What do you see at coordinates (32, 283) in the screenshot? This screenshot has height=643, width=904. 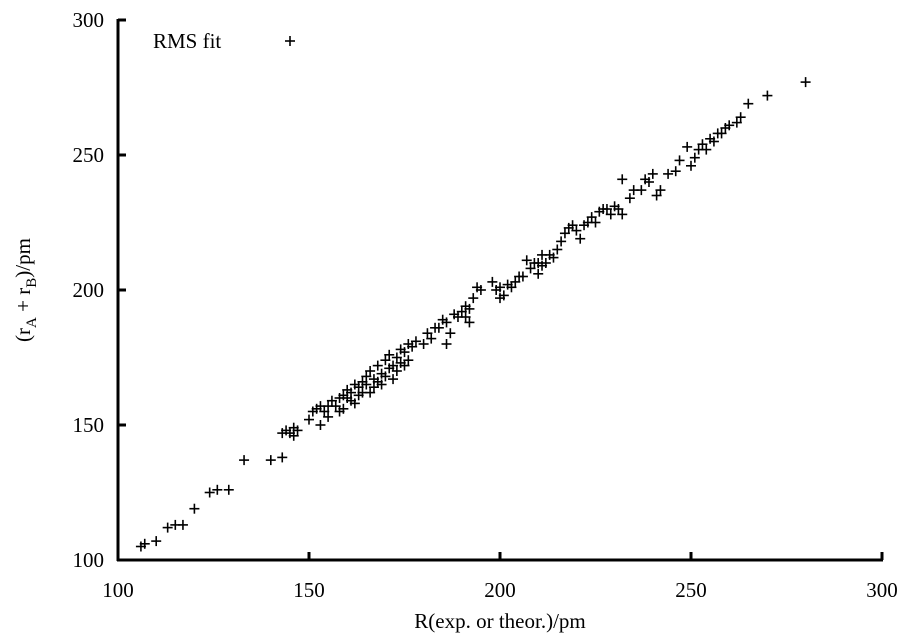 I see `y-axis-title-subscript-b: B` at bounding box center [32, 283].